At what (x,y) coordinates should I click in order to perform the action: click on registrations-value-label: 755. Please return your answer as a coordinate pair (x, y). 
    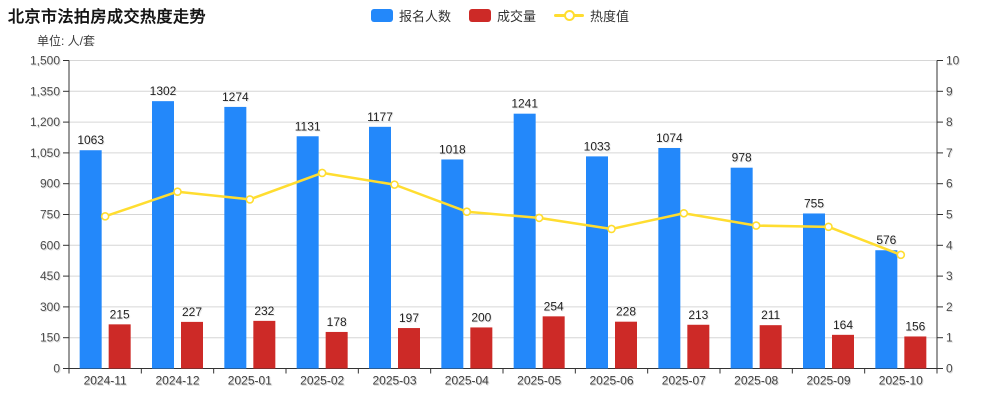
    Looking at the image, I should click on (814, 203).